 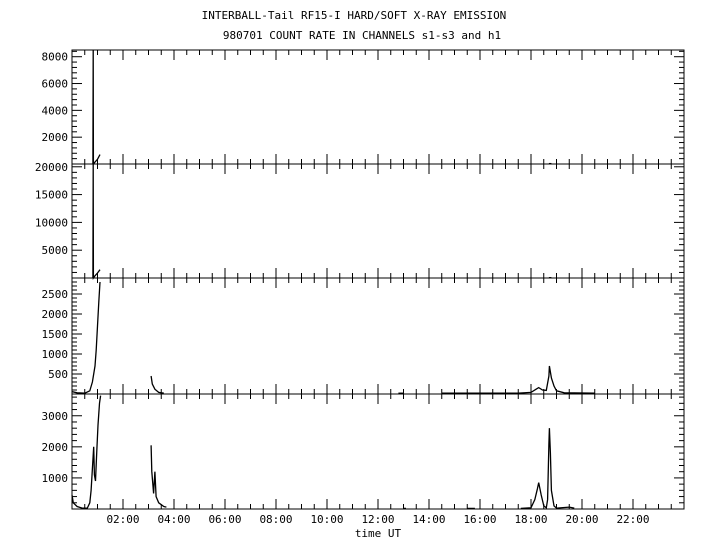 What do you see at coordinates (173, 519) in the screenshot?
I see `x-tick-label: 04:00` at bounding box center [173, 519].